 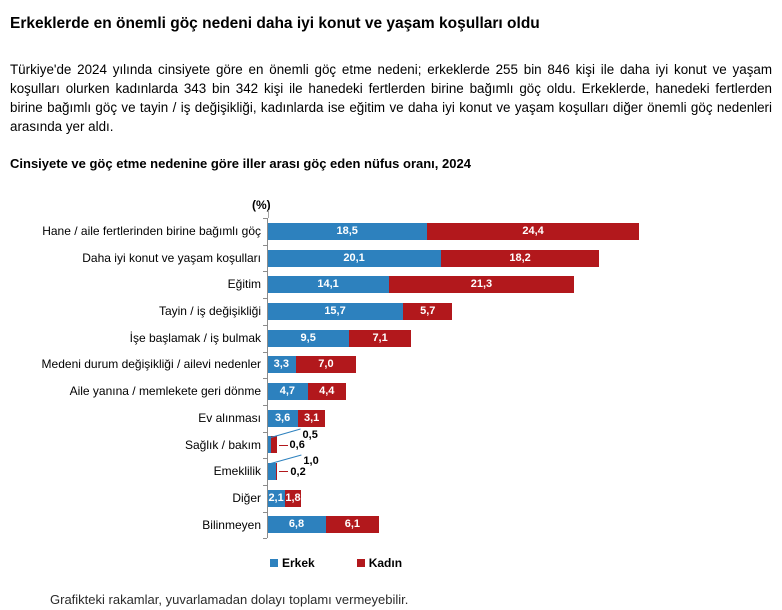 I want to click on kadin-value-label: 21,3, so click(x=481, y=284).